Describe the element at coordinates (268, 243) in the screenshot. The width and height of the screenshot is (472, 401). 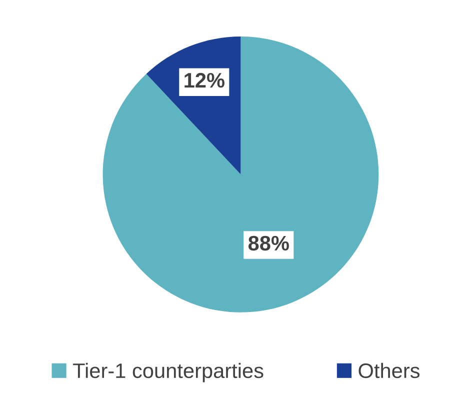
I see `data-label: 88%` at that location.